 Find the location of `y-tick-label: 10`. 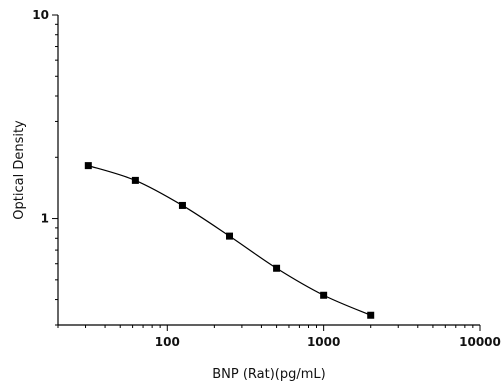

y-tick-label: 10 is located at coordinates (40, 15).